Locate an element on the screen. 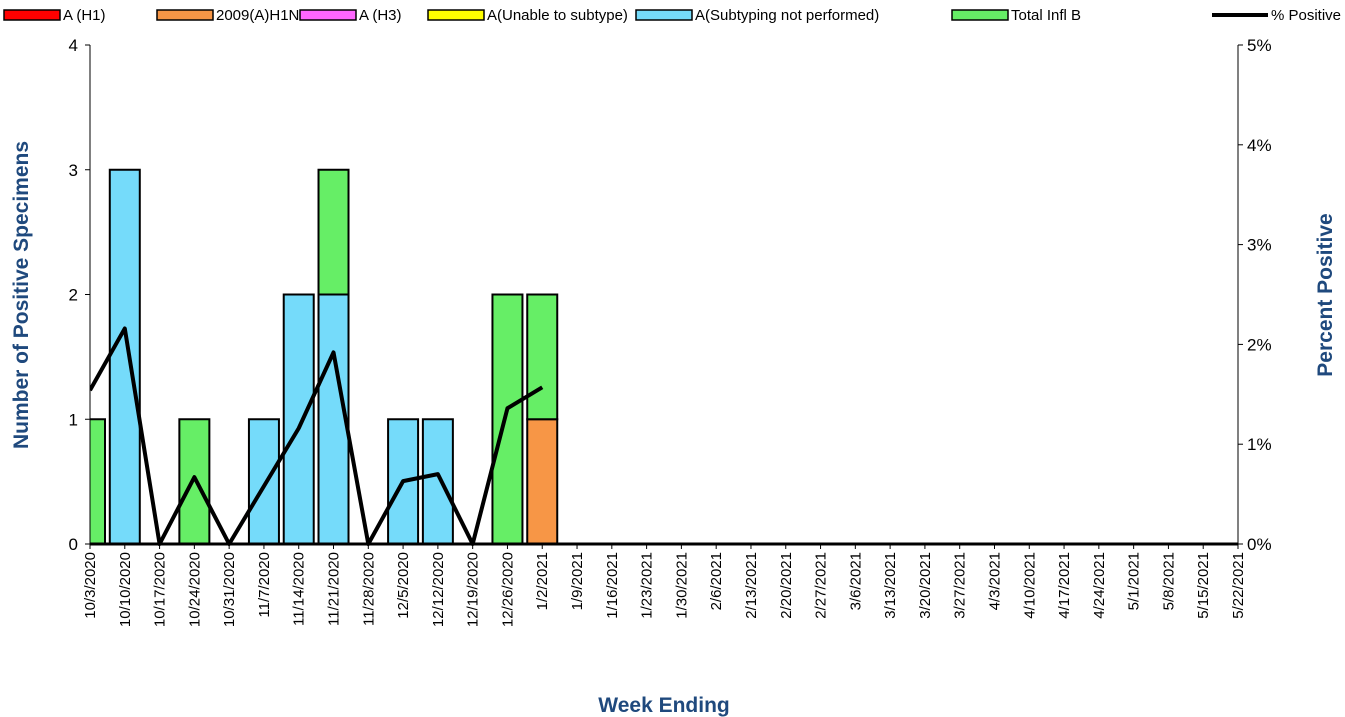 This screenshot has height=717, width=1345. legend-label: A (H3) is located at coordinates (380, 15).